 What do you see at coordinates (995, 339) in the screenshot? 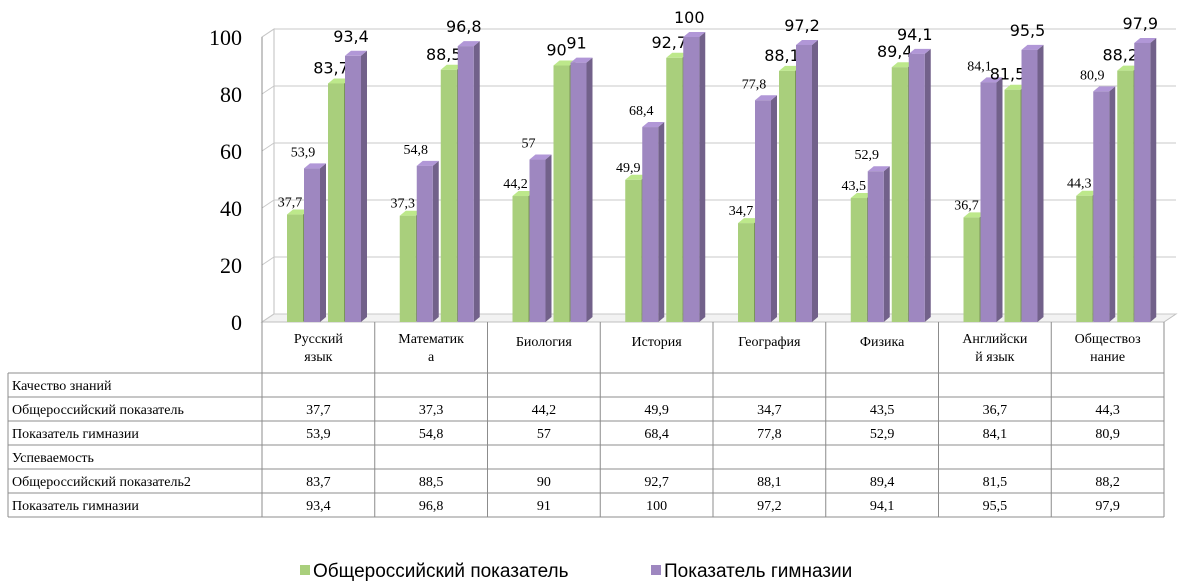
I see `category-label: Английски` at bounding box center [995, 339].